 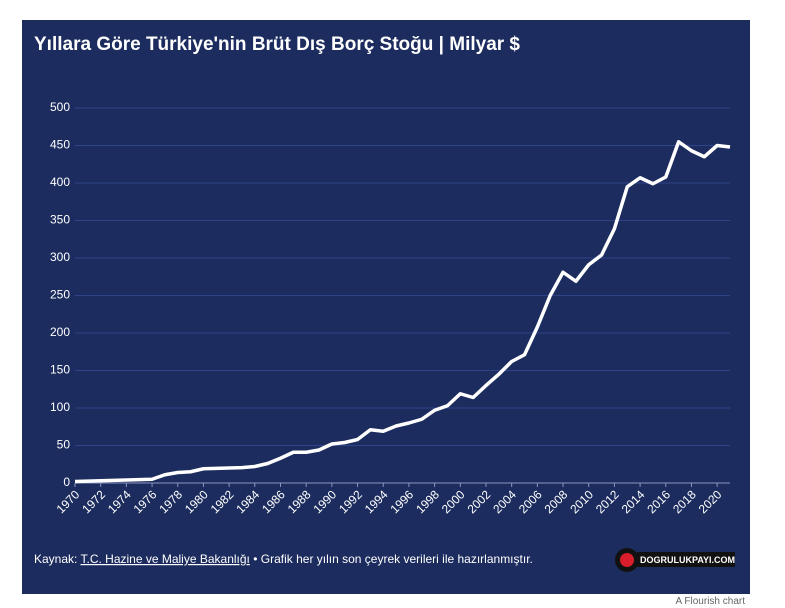 I want to click on logo-box, so click(x=686, y=559).